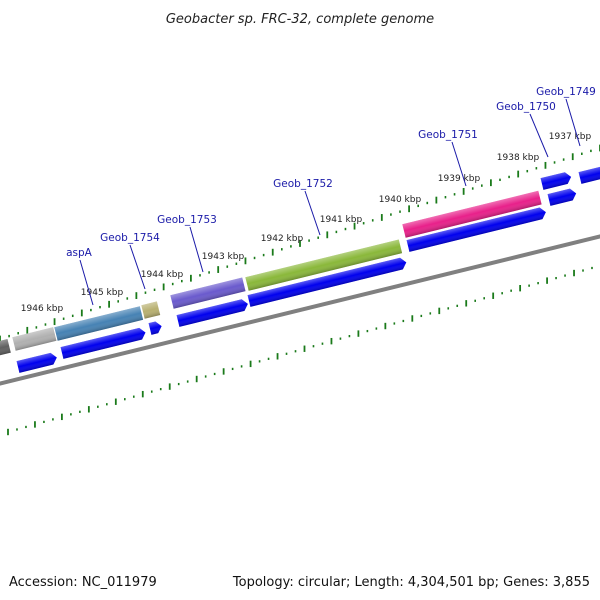 Image resolution: width=600 pixels, height=600 pixels. I want to click on scale-label: 1946 kbp, so click(42, 309).